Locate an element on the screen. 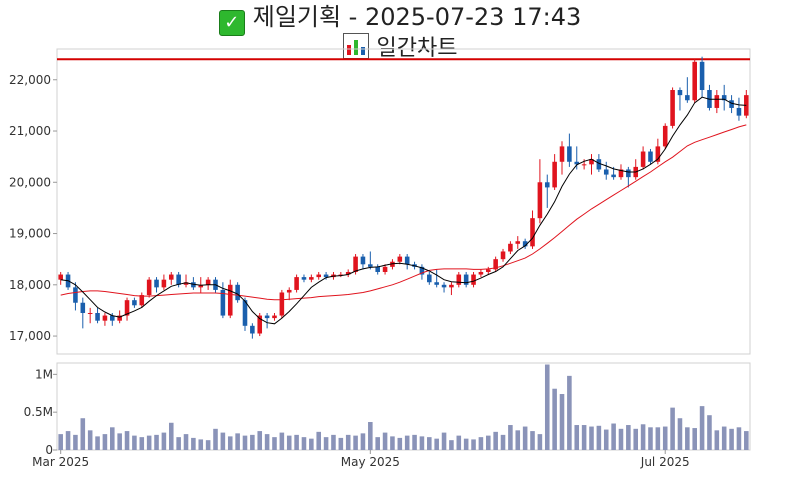 This screenshot has width=800, height=500. volume-tick-label: 1M is located at coordinates (44, 374).